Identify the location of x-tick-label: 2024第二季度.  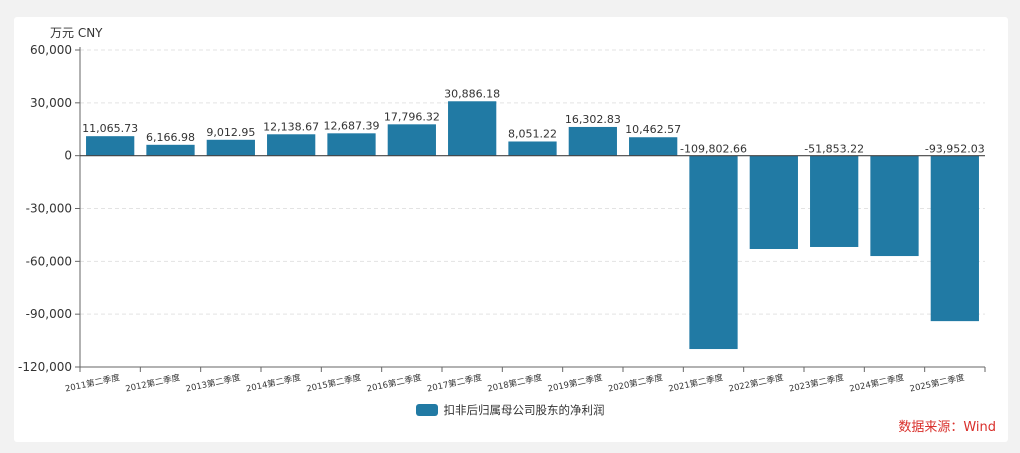
(876, 383).